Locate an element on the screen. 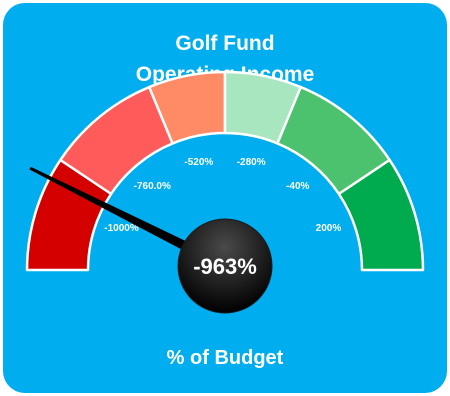 The image size is (450, 396). gauge-footer-label: % of Budget is located at coordinates (225, 358).